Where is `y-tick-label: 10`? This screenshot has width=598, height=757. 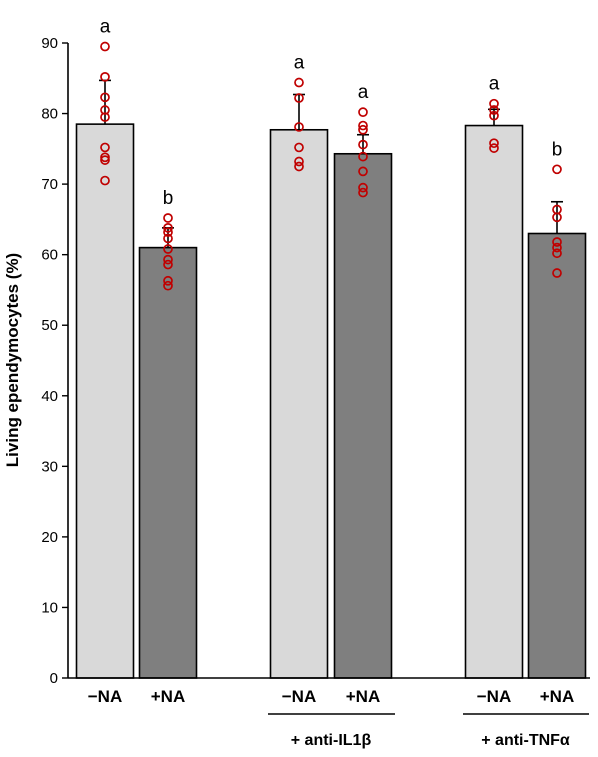 y-tick-label: 10 is located at coordinates (49, 607).